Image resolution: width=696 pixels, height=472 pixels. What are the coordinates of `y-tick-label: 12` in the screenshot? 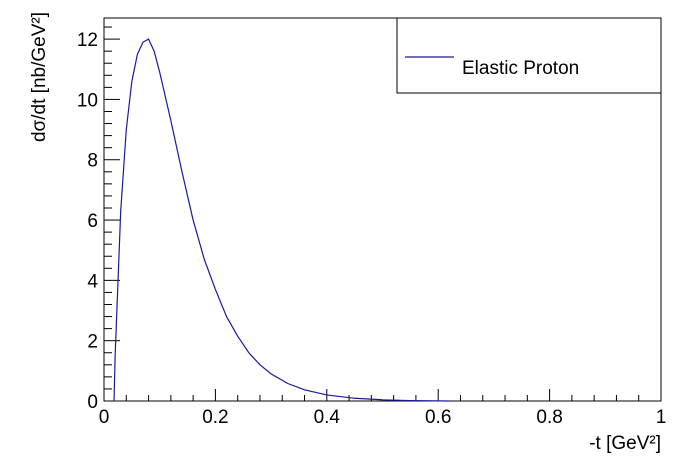 It's located at (87, 40).